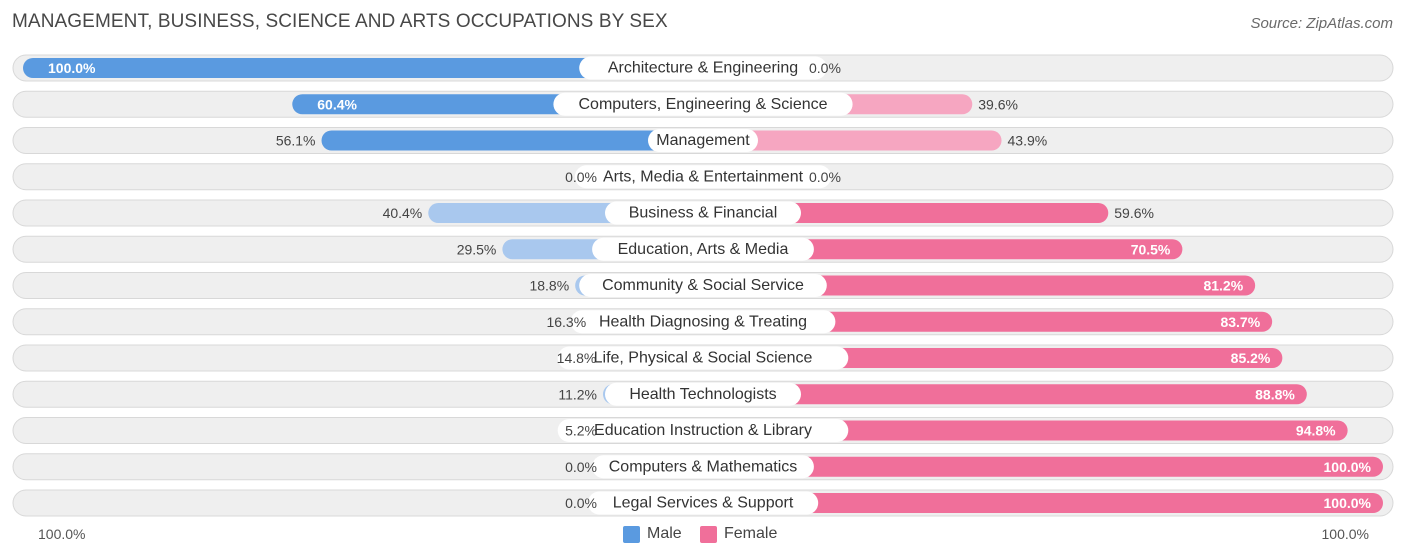 The width and height of the screenshot is (1406, 559). What do you see at coordinates (1345, 534) in the screenshot?
I see `axis-right-label: 100.0%` at bounding box center [1345, 534].